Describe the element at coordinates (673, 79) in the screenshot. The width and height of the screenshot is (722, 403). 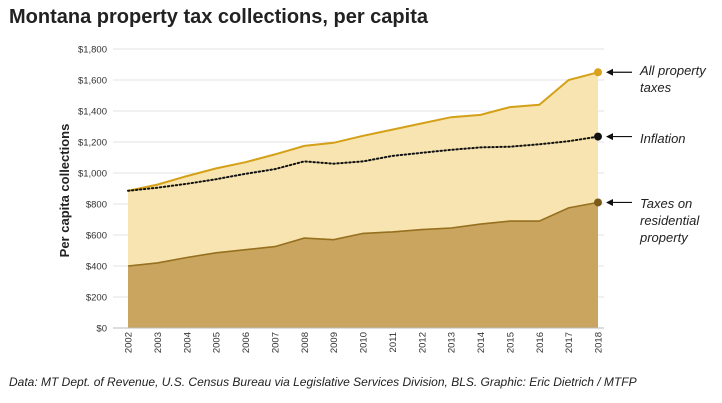
I see `annotation-all: All property taxes` at that location.